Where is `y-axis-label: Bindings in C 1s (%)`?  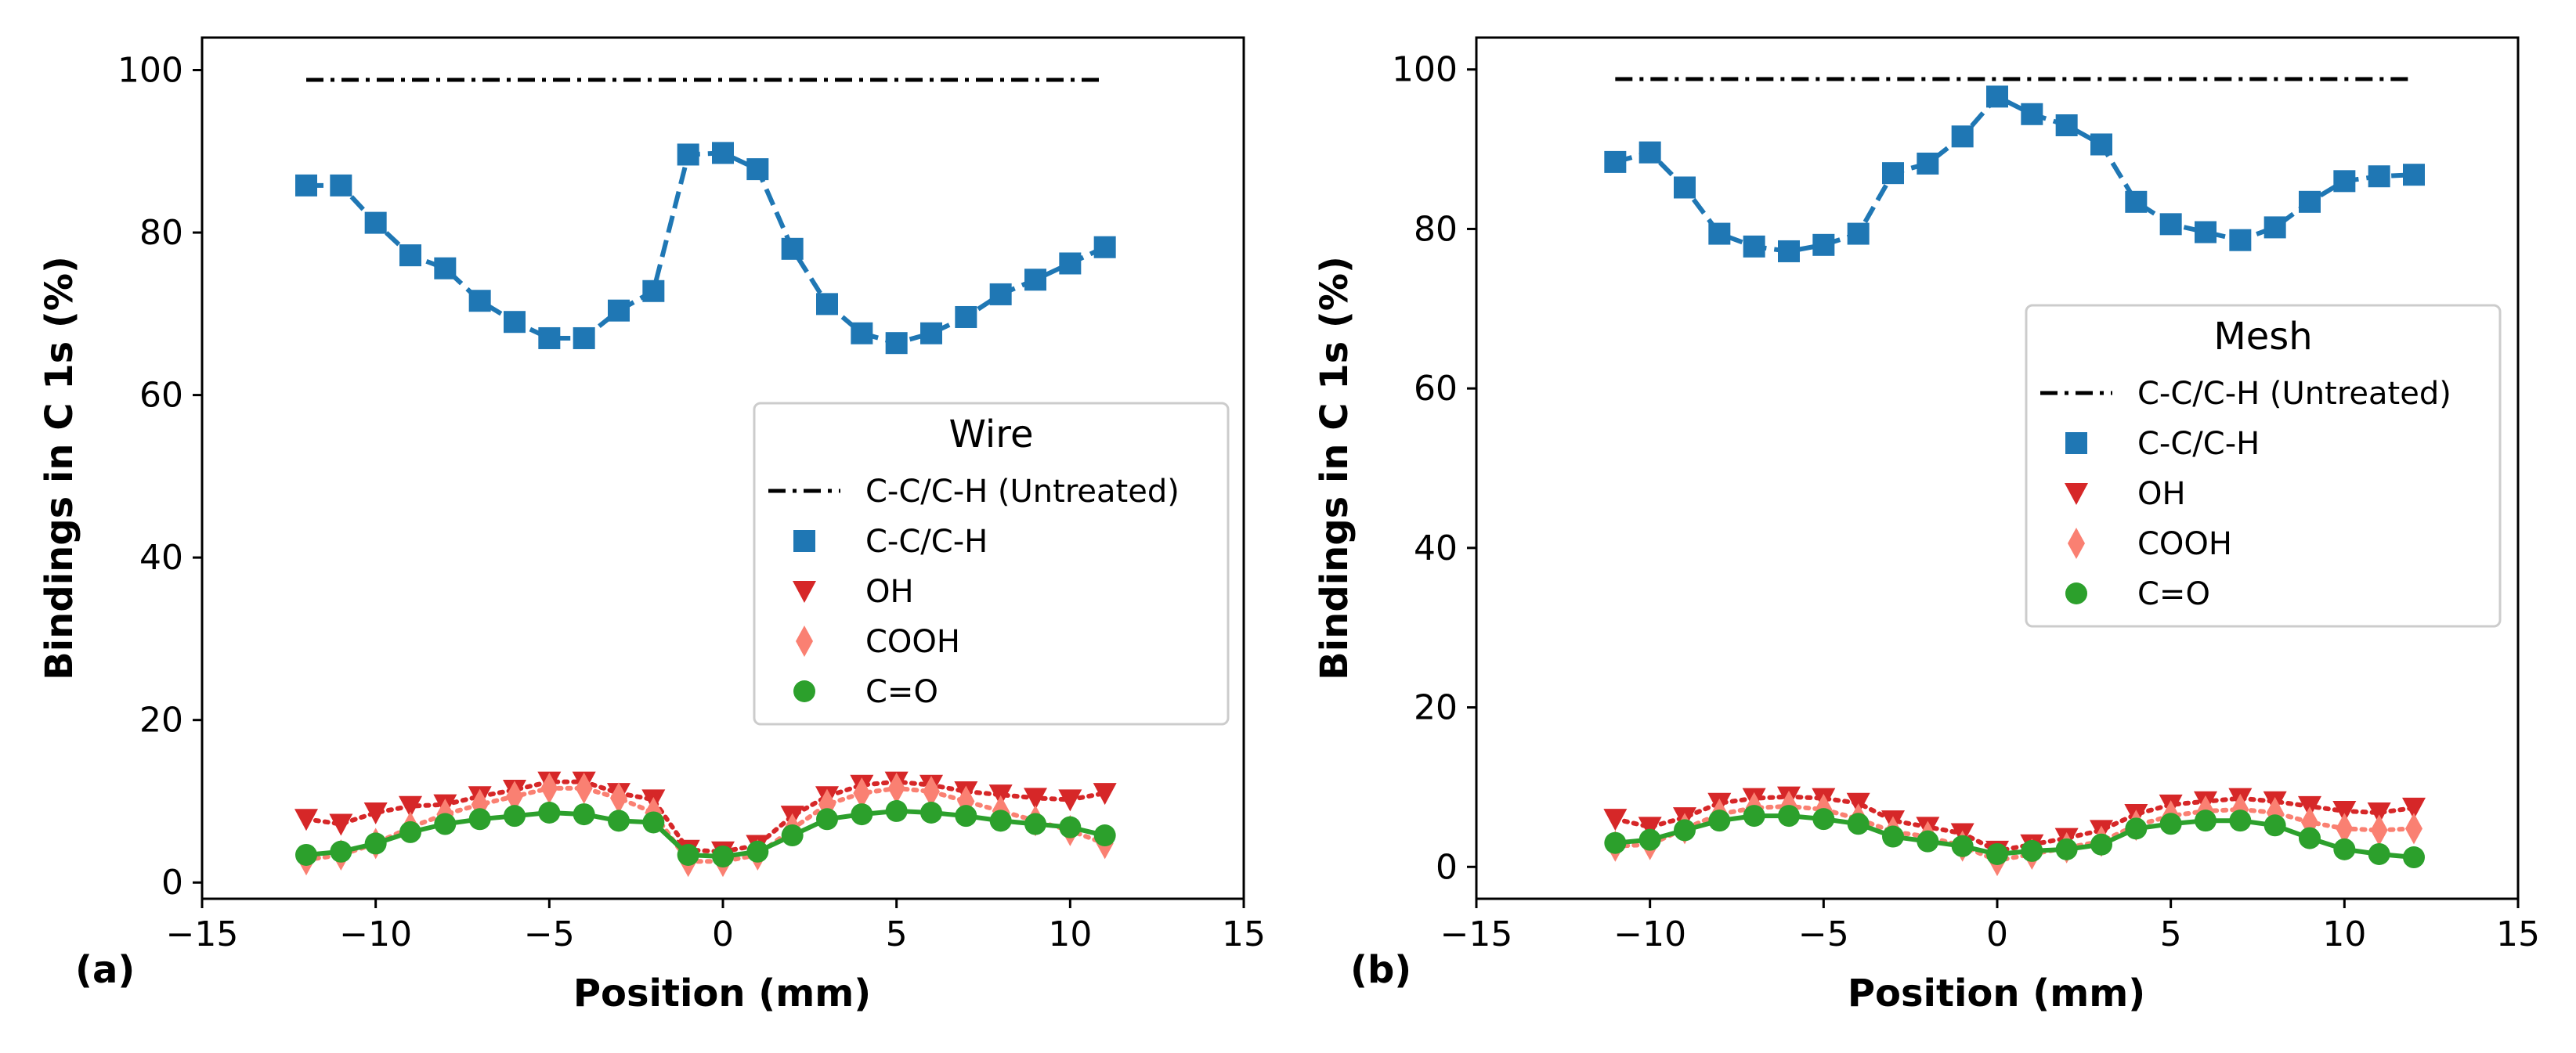
y-axis-label: Bindings in C 1s (%) is located at coordinates (1335, 468).